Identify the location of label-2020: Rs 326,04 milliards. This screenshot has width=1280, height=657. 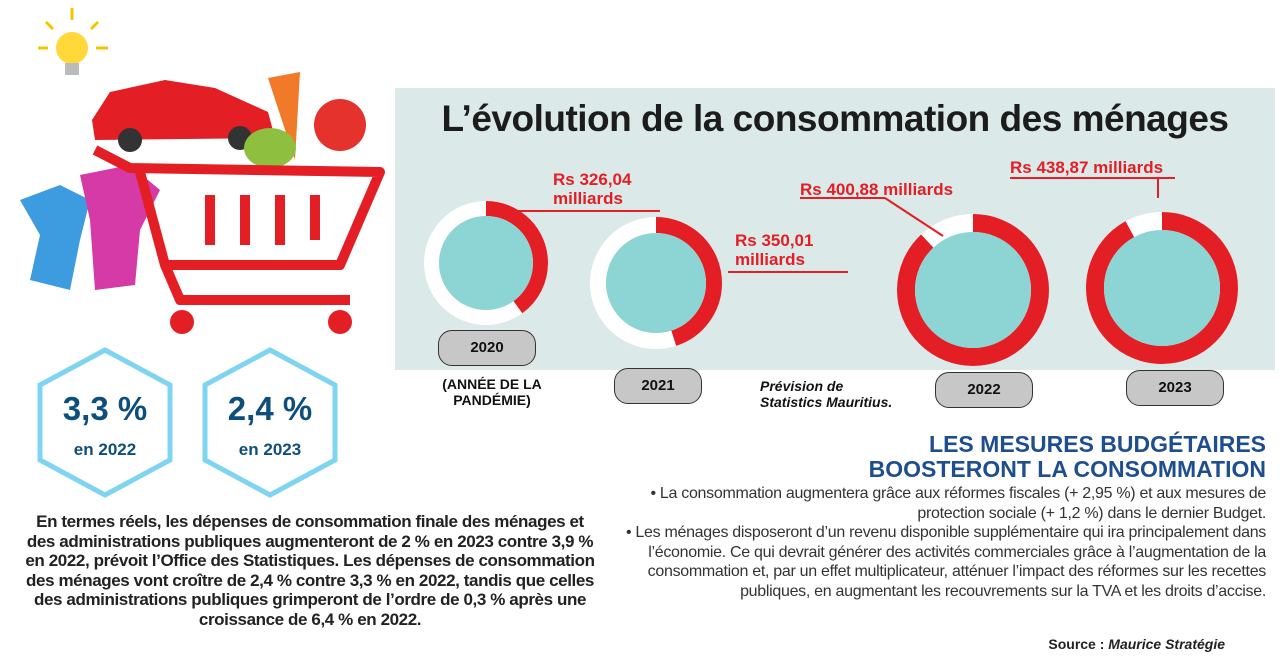
(592, 189).